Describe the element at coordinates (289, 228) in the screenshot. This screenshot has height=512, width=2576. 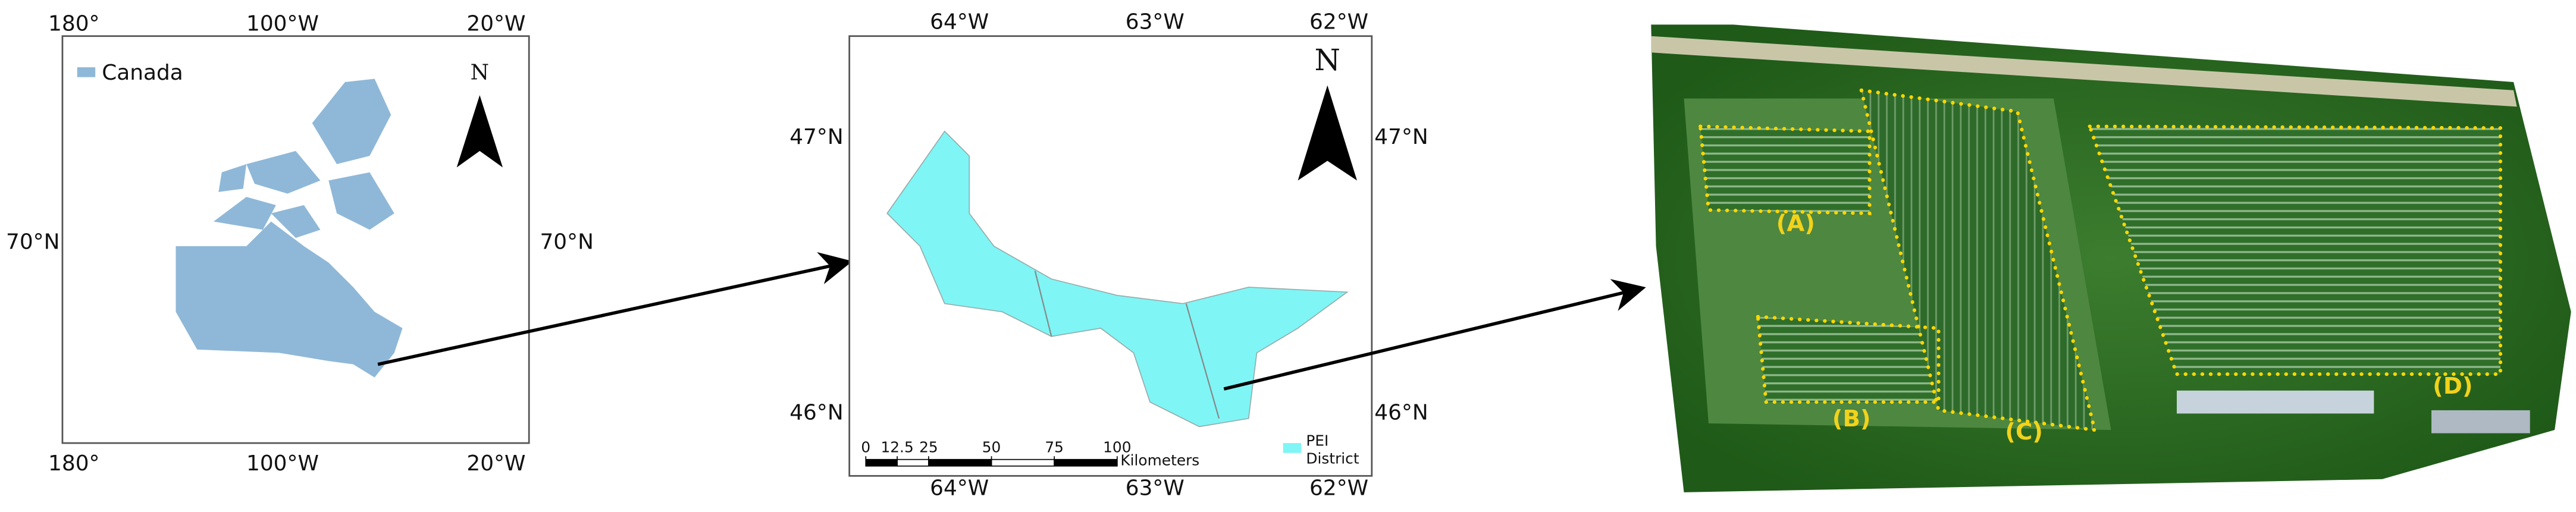
I see `canada-shape` at that location.